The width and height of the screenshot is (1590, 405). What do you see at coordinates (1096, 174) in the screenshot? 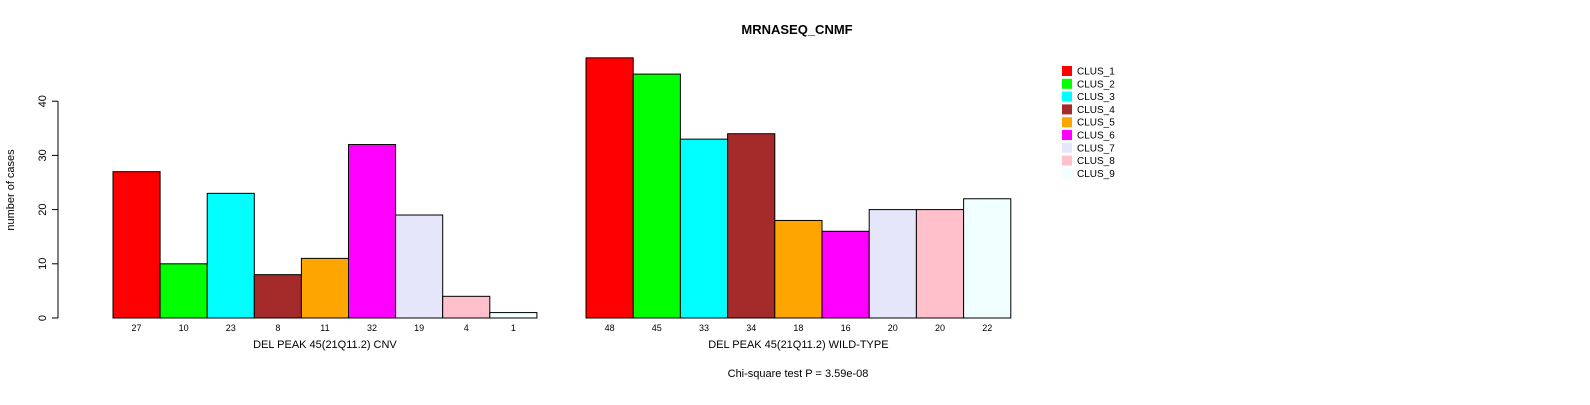
I see `legend-label: CLUS_9` at bounding box center [1096, 174].